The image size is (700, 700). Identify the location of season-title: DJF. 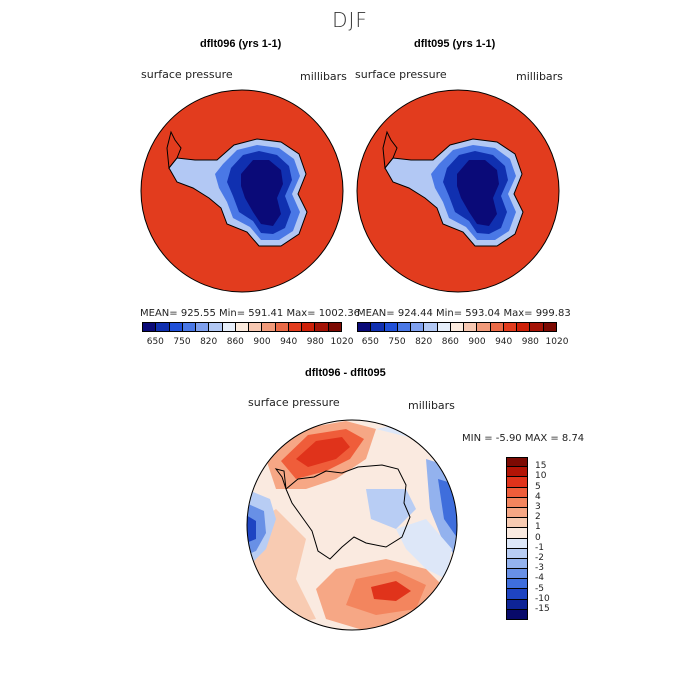
(350, 20).